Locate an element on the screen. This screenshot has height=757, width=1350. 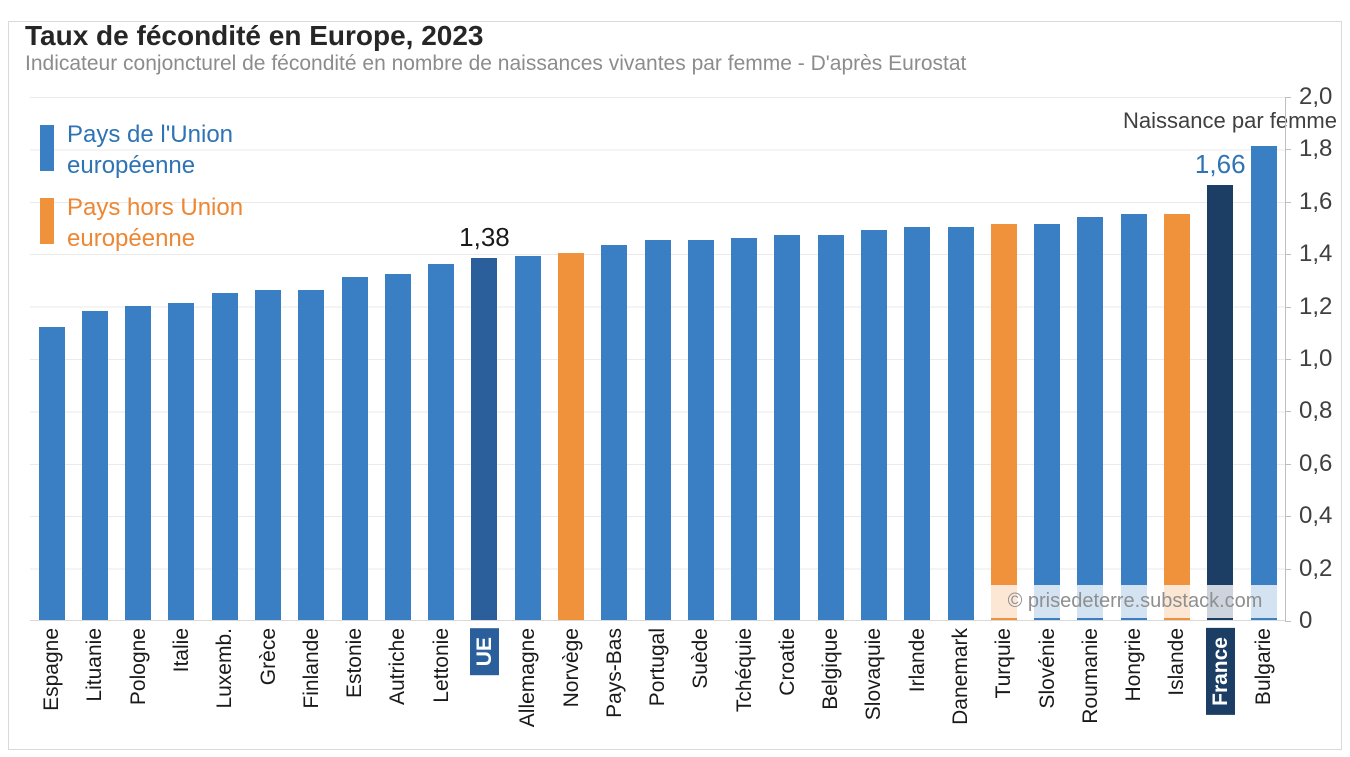
x-label-slot-Irlande: Irlande is located at coordinates (917, 690).